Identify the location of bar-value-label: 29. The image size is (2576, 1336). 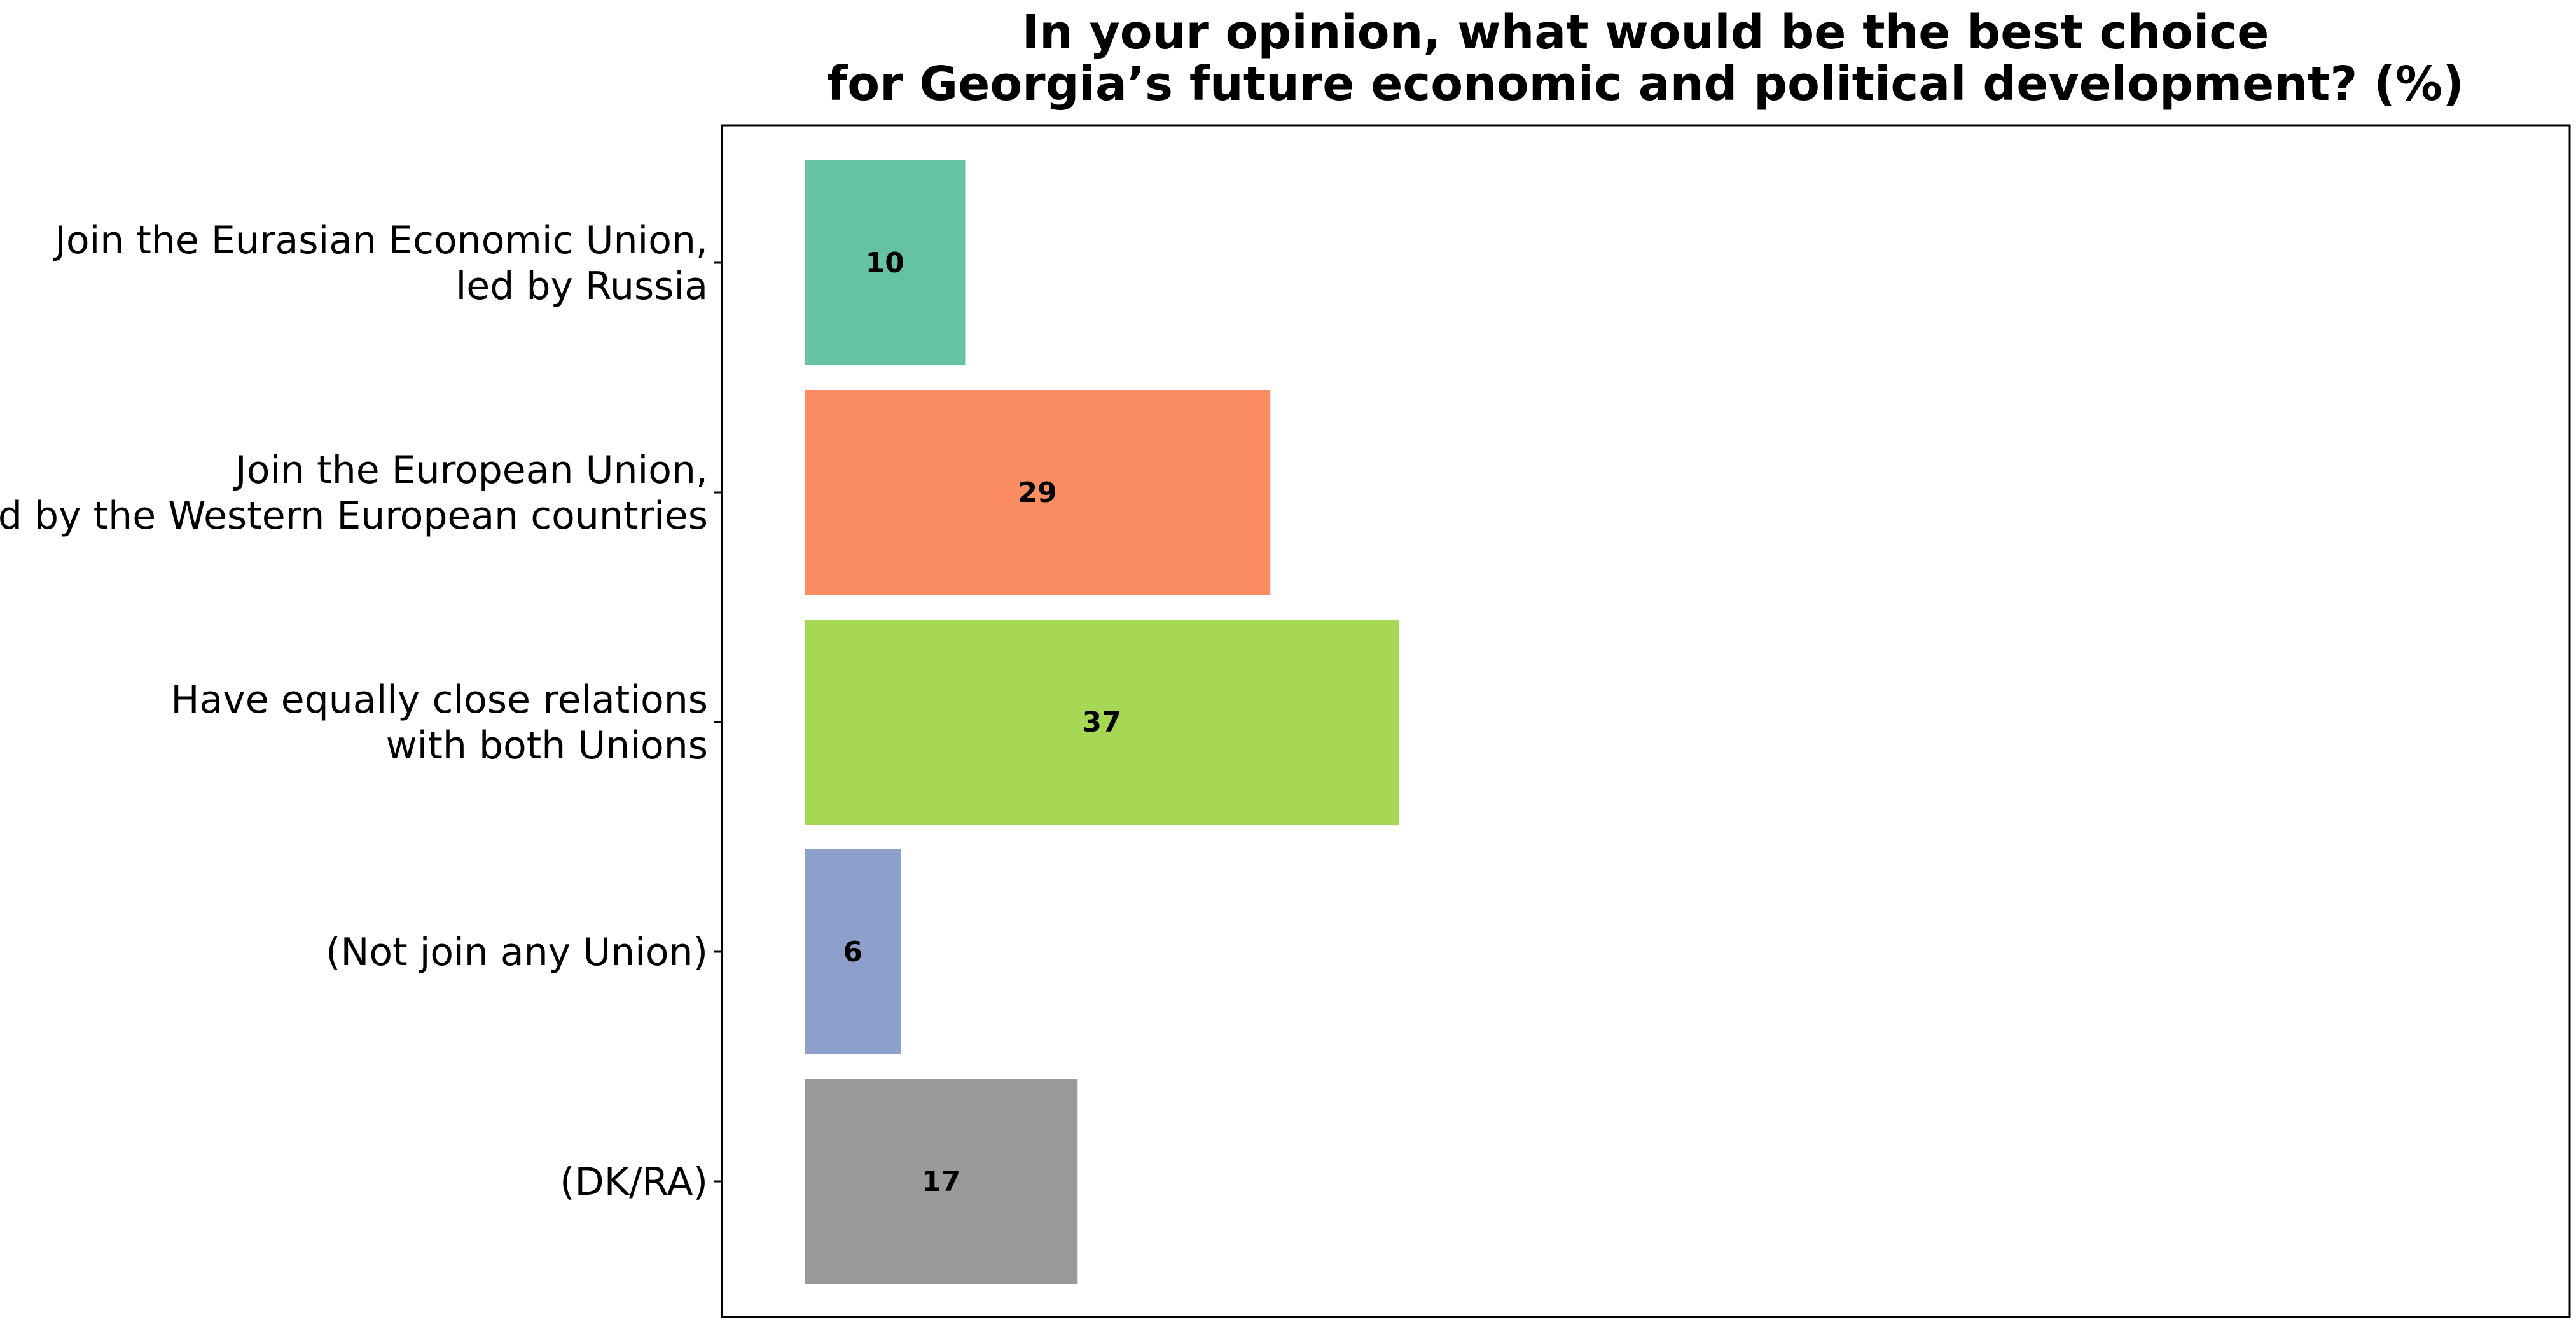
(1037, 493).